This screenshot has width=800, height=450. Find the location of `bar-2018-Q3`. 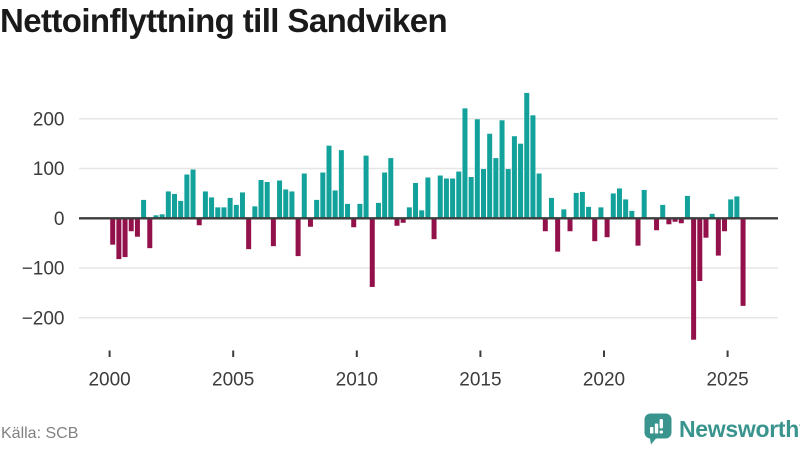

bar-2018-Q3 is located at coordinates (570, 225).